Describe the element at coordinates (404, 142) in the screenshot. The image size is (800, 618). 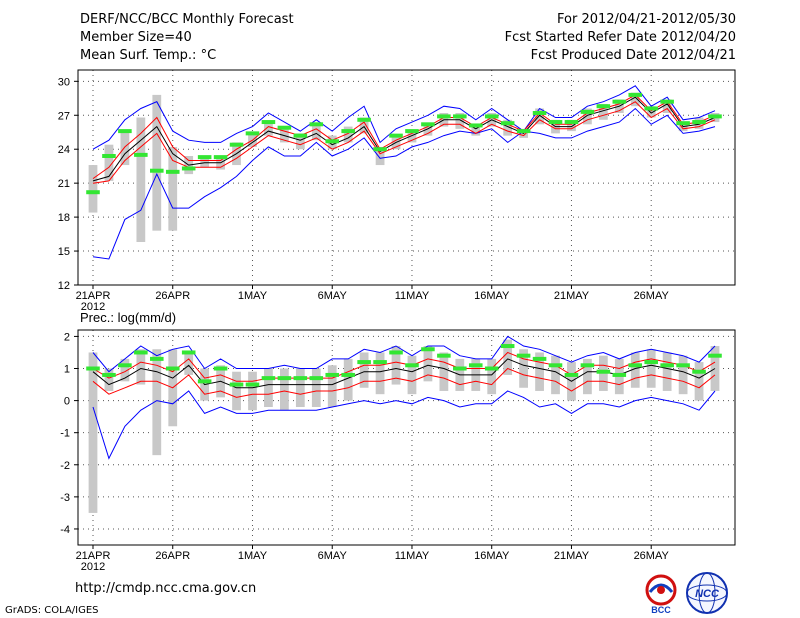
I see `lower-quartile-line` at that location.